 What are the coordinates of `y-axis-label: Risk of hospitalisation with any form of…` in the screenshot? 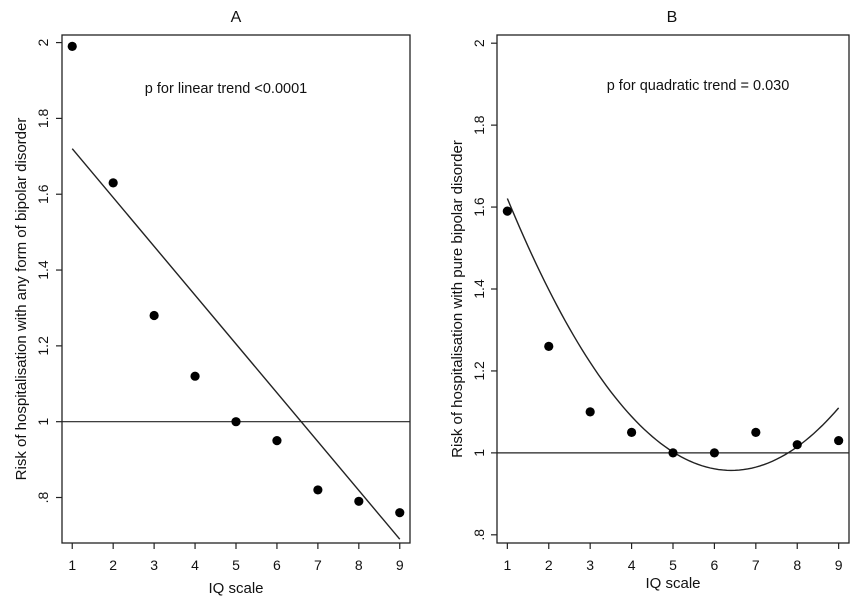 It's located at (21, 299).